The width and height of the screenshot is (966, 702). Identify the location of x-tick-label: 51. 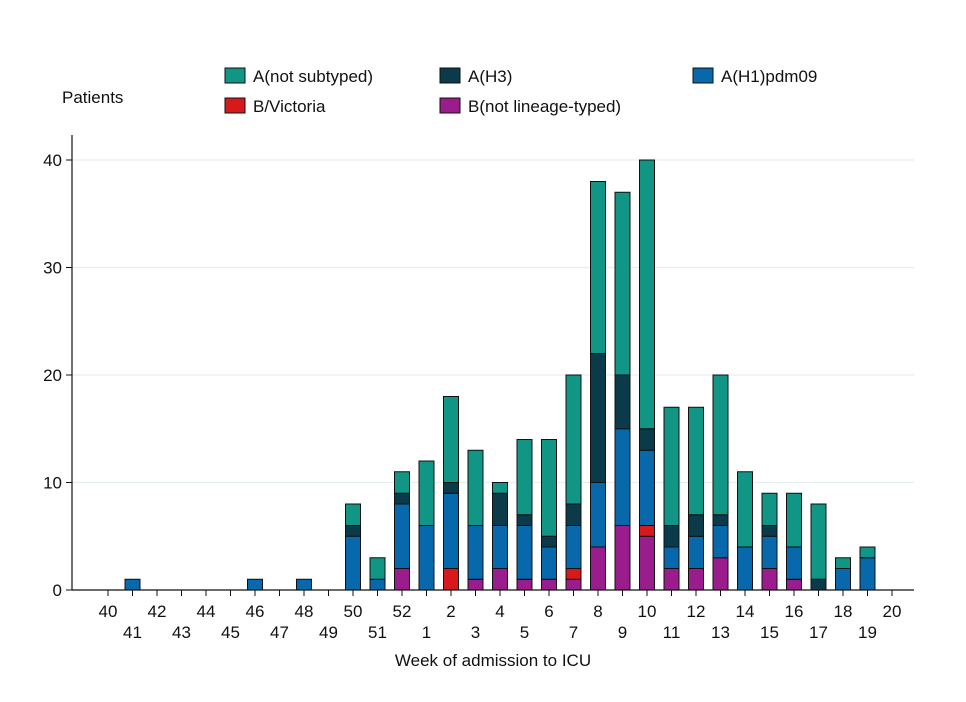
(377, 632).